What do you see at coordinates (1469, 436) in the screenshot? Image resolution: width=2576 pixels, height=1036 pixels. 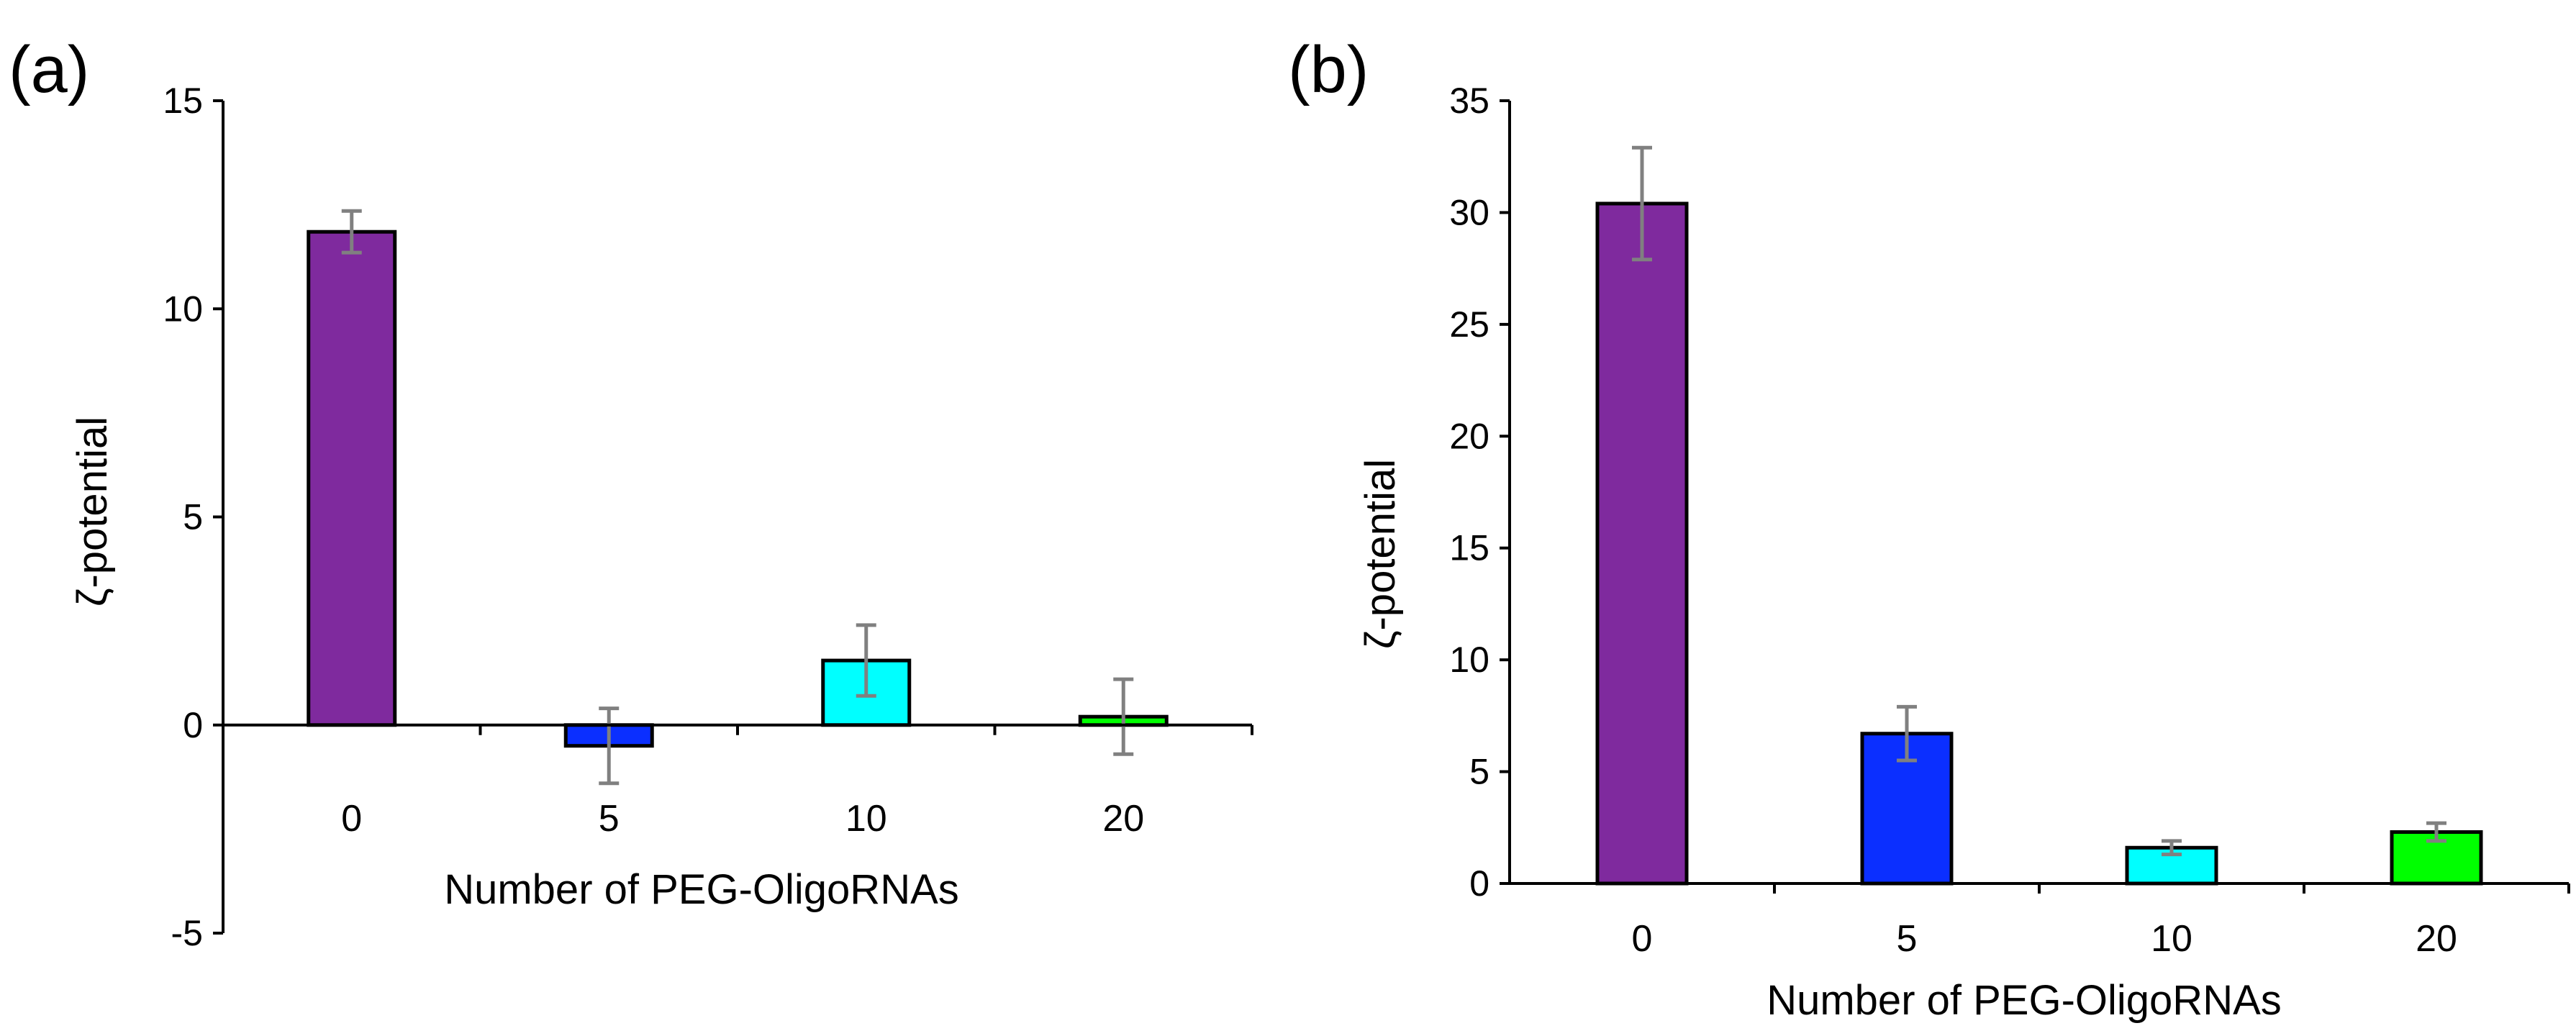 I see `y-tick-label: 20` at bounding box center [1469, 436].